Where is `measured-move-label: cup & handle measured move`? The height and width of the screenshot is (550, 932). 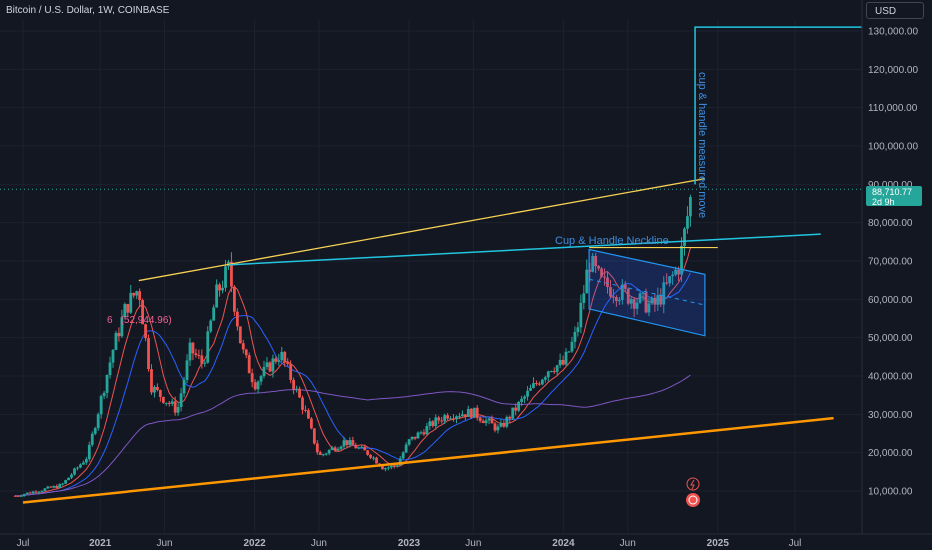
measured-move-label: cup & handle measured move is located at coordinates (702, 145).